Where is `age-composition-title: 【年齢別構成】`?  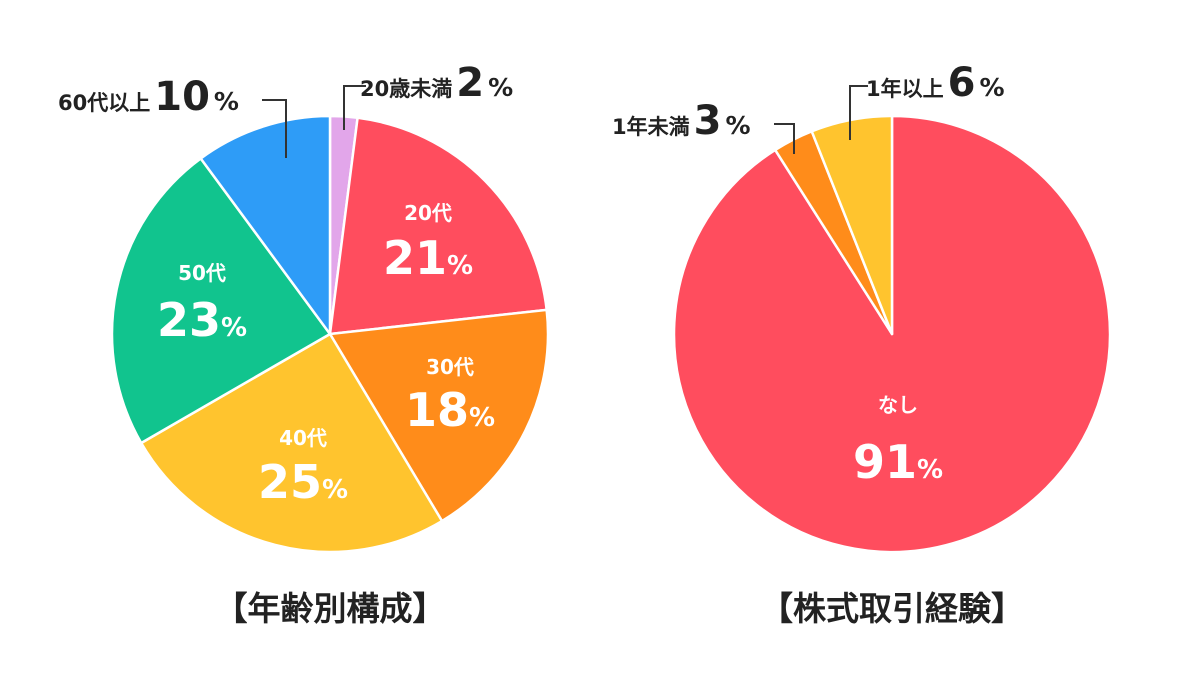 age-composition-title: 【年齢別構成】 is located at coordinates (330, 608).